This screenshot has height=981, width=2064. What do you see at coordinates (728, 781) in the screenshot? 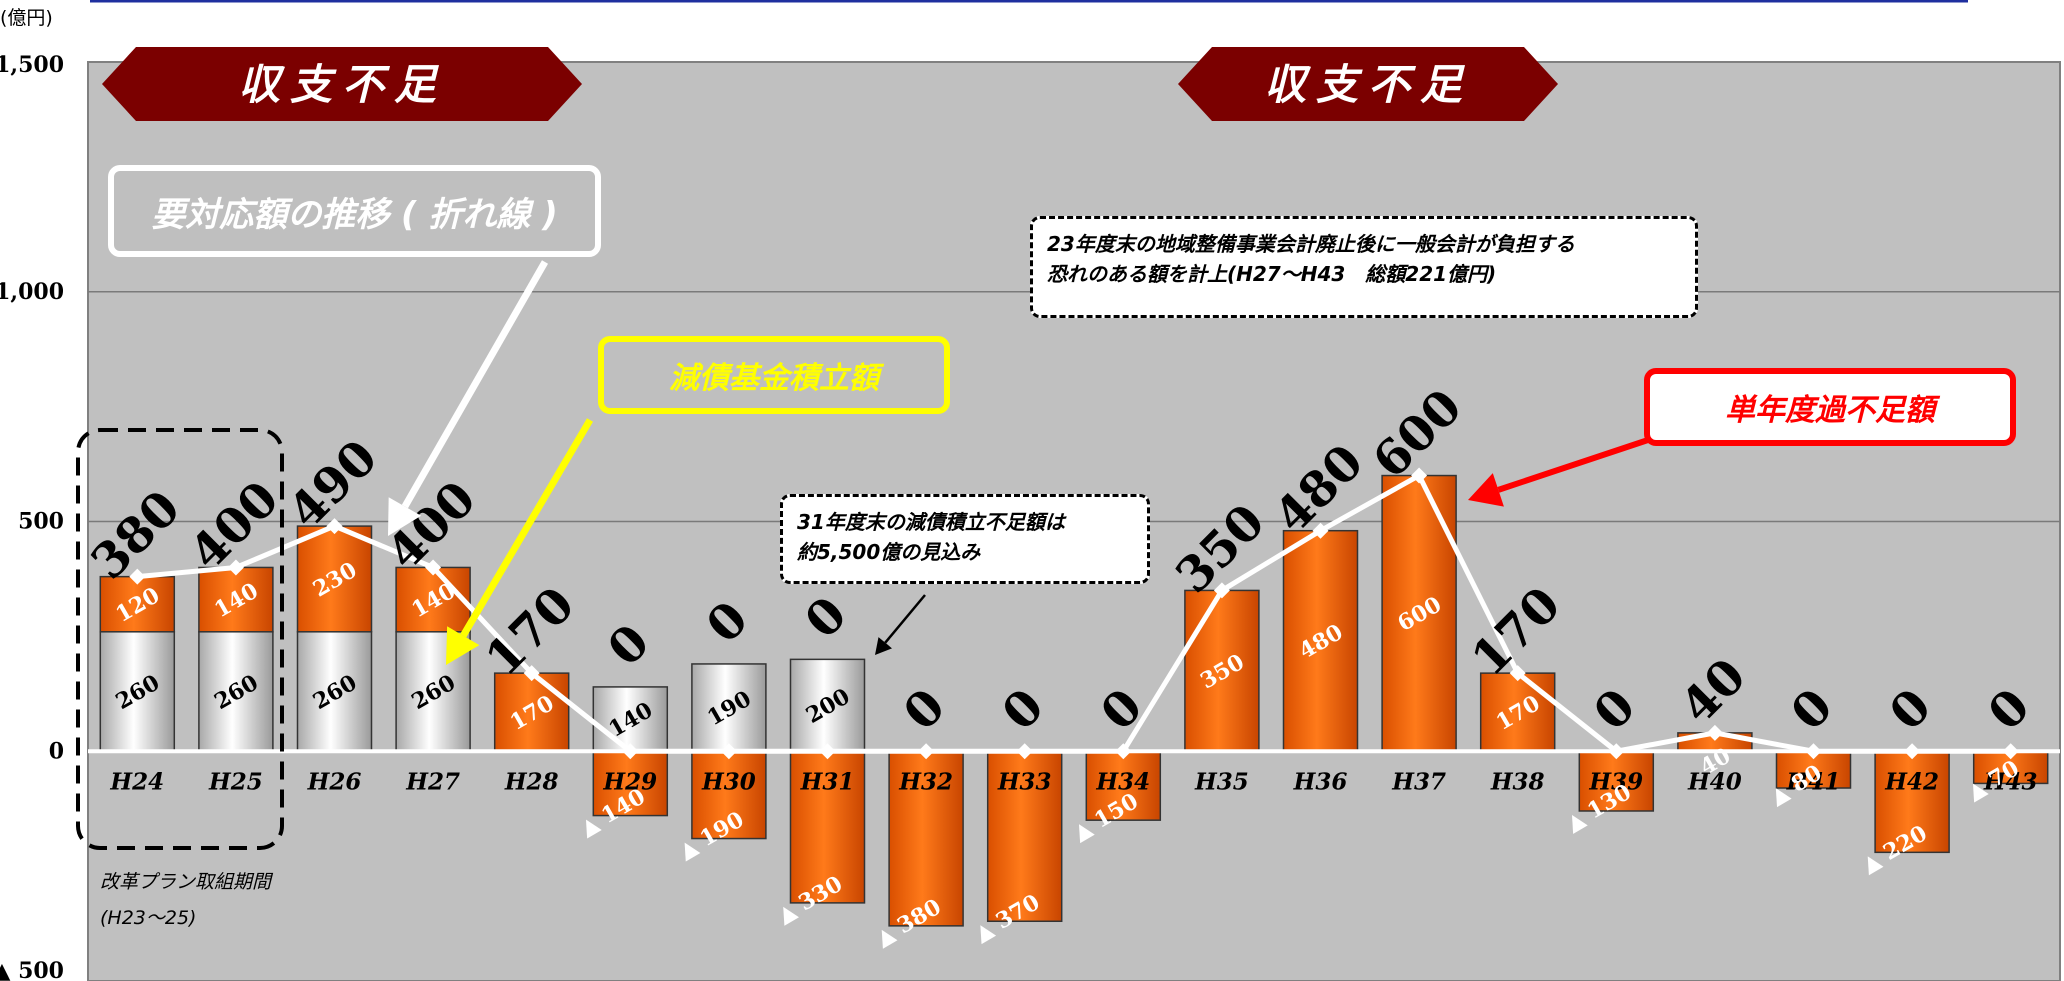
I see `x-tick-label: H30` at bounding box center [728, 781].